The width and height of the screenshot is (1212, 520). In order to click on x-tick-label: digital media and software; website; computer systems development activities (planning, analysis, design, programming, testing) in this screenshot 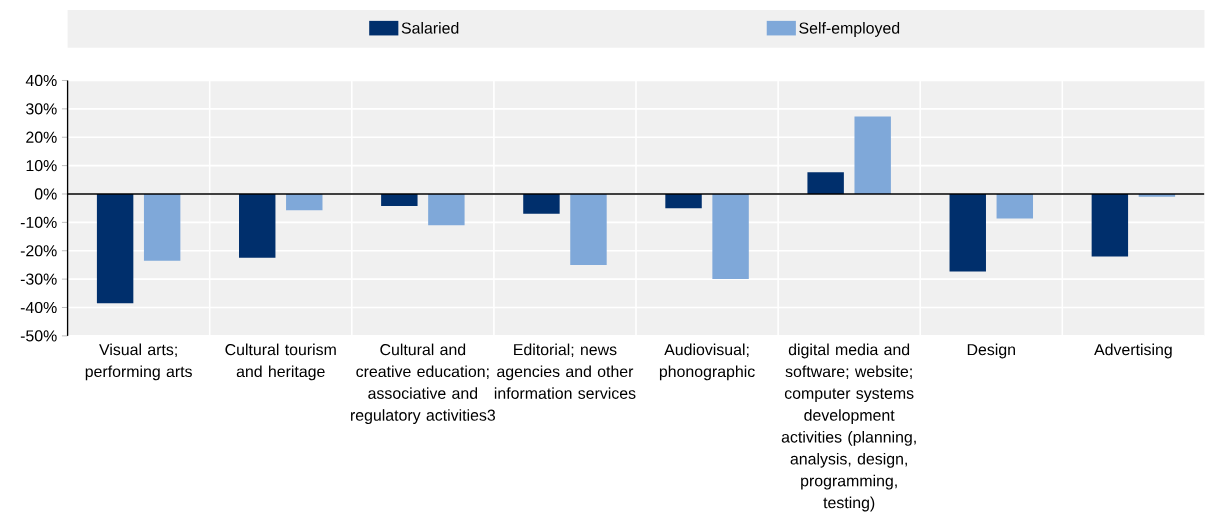, I will do `click(848, 427)`.